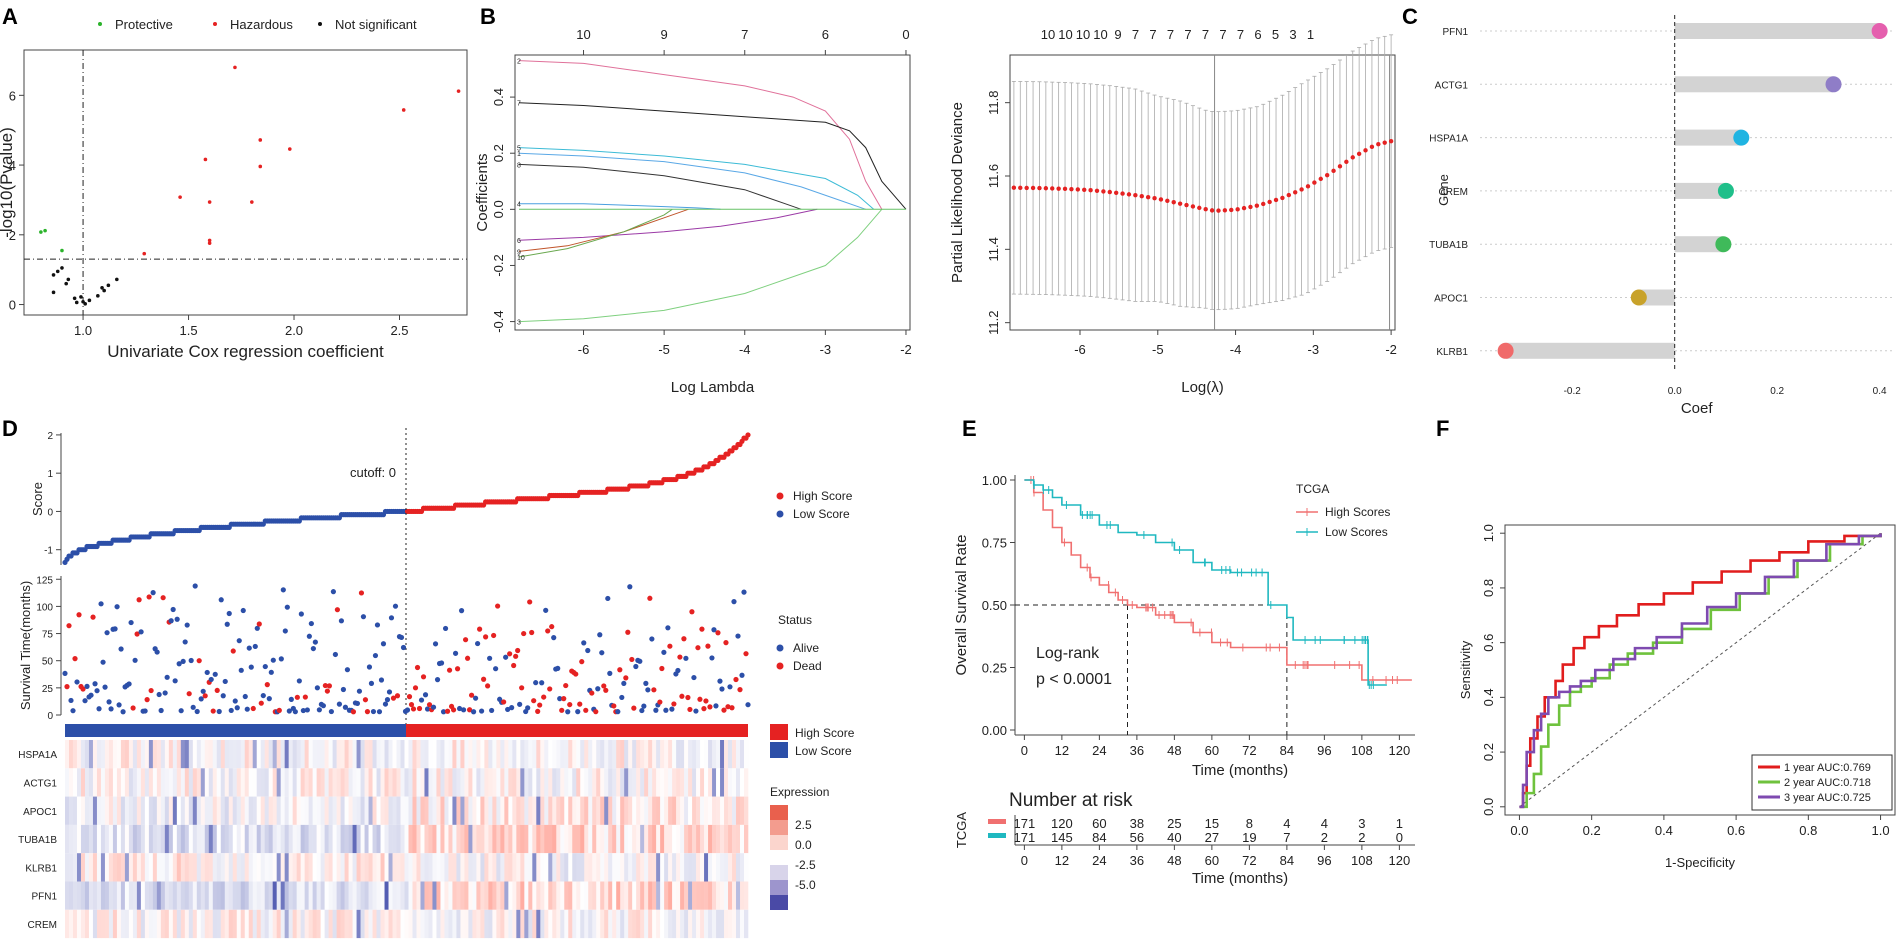 The image size is (1903, 939). I want to click on panel-a-legend-label: Protective, so click(144, 24).